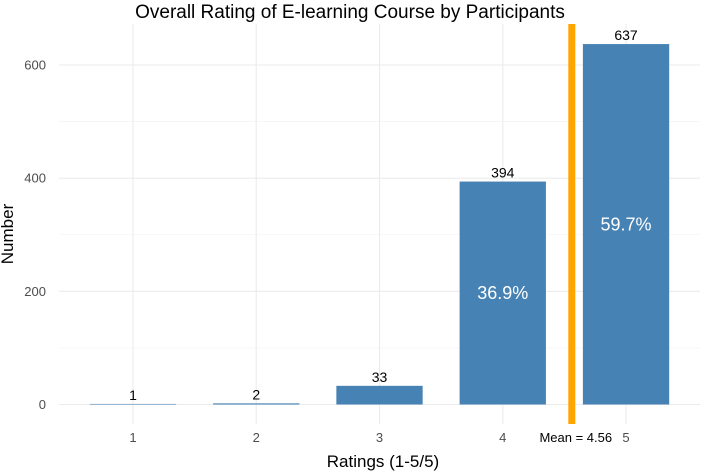 This screenshot has width=706, height=471. I want to click on percent-label: 36.9%, so click(502, 293).